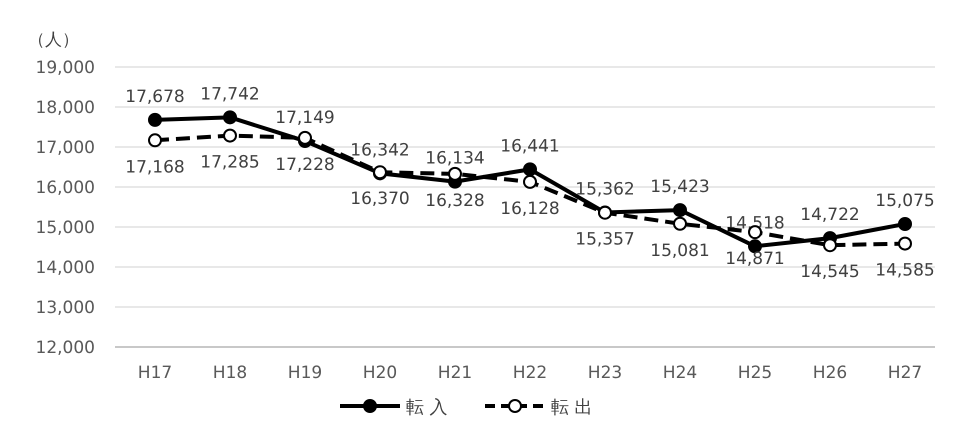 This screenshot has width=958, height=446. What do you see at coordinates (305, 118) in the screenshot?
I see `data-label: 17,149` at bounding box center [305, 118].